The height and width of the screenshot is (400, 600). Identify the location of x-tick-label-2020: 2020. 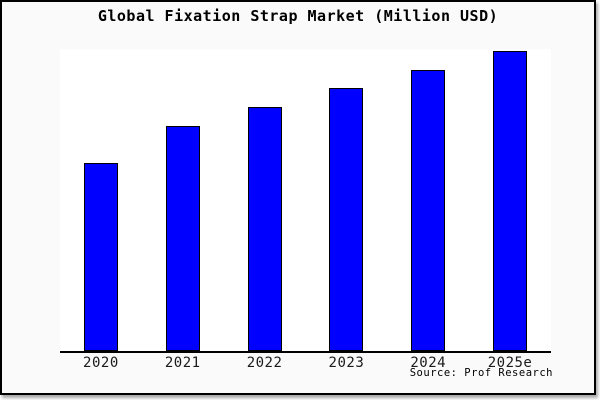
(101, 363).